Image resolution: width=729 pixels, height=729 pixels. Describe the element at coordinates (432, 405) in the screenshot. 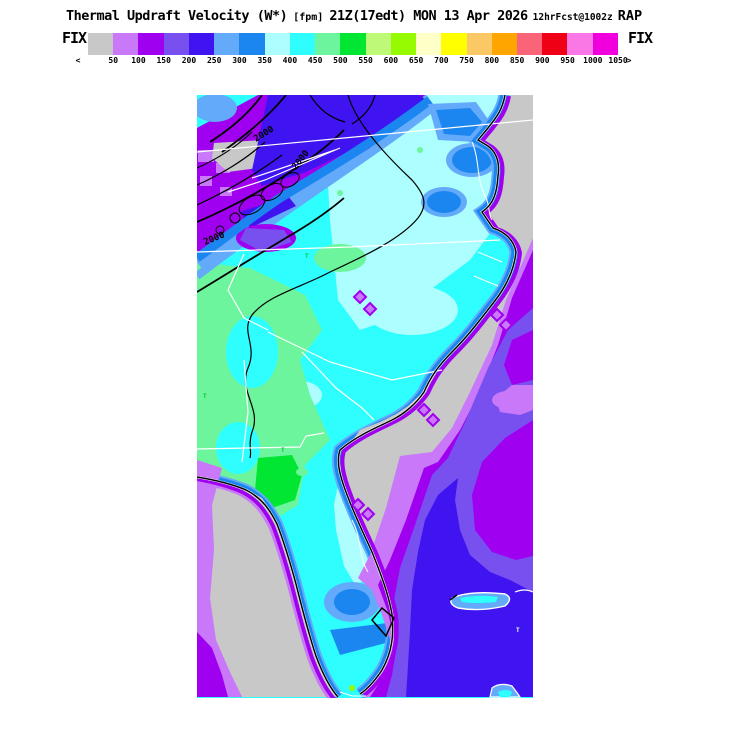

I see `station-diamond-icons` at that location.